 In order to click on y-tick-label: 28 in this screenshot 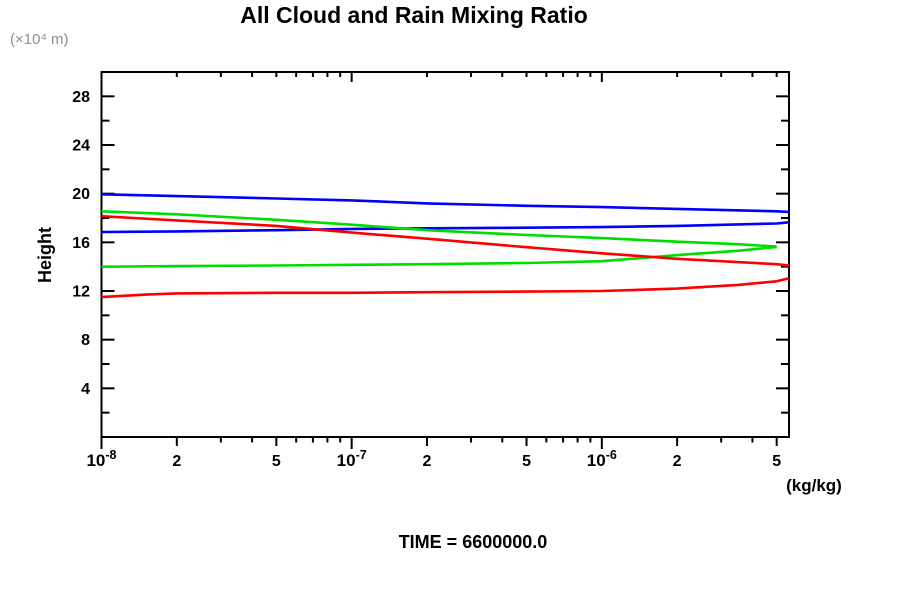, I will do `click(81, 97)`.